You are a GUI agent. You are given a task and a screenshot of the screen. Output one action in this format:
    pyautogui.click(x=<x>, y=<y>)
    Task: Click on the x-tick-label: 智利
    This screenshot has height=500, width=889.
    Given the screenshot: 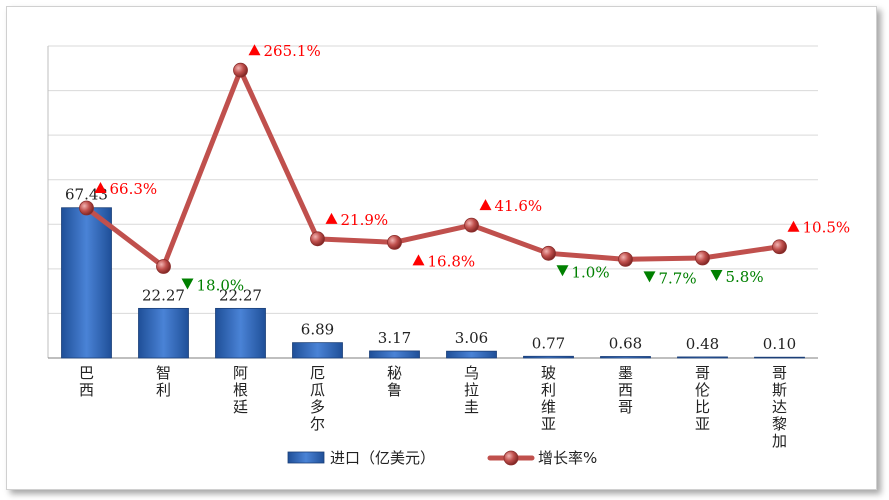 What is the action you would take?
    pyautogui.click(x=163, y=381)
    